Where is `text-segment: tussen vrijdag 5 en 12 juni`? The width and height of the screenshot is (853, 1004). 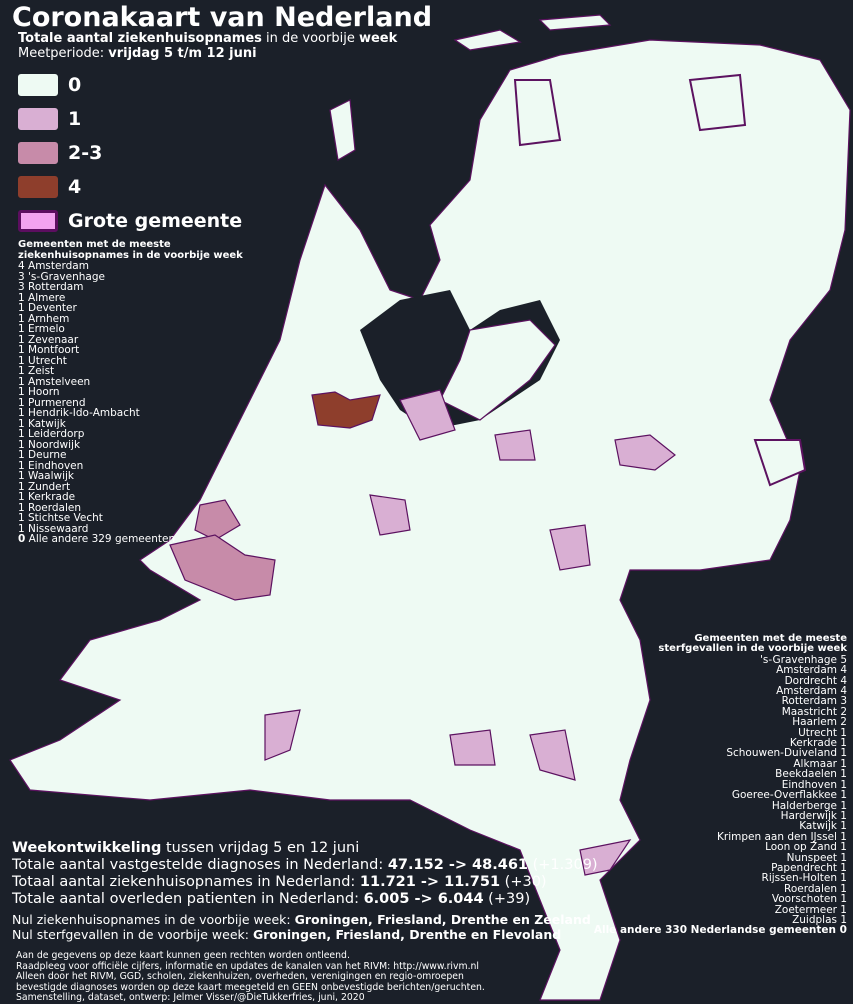
text-segment: tussen vrijdag 5 en 12 juni is located at coordinates (260, 848).